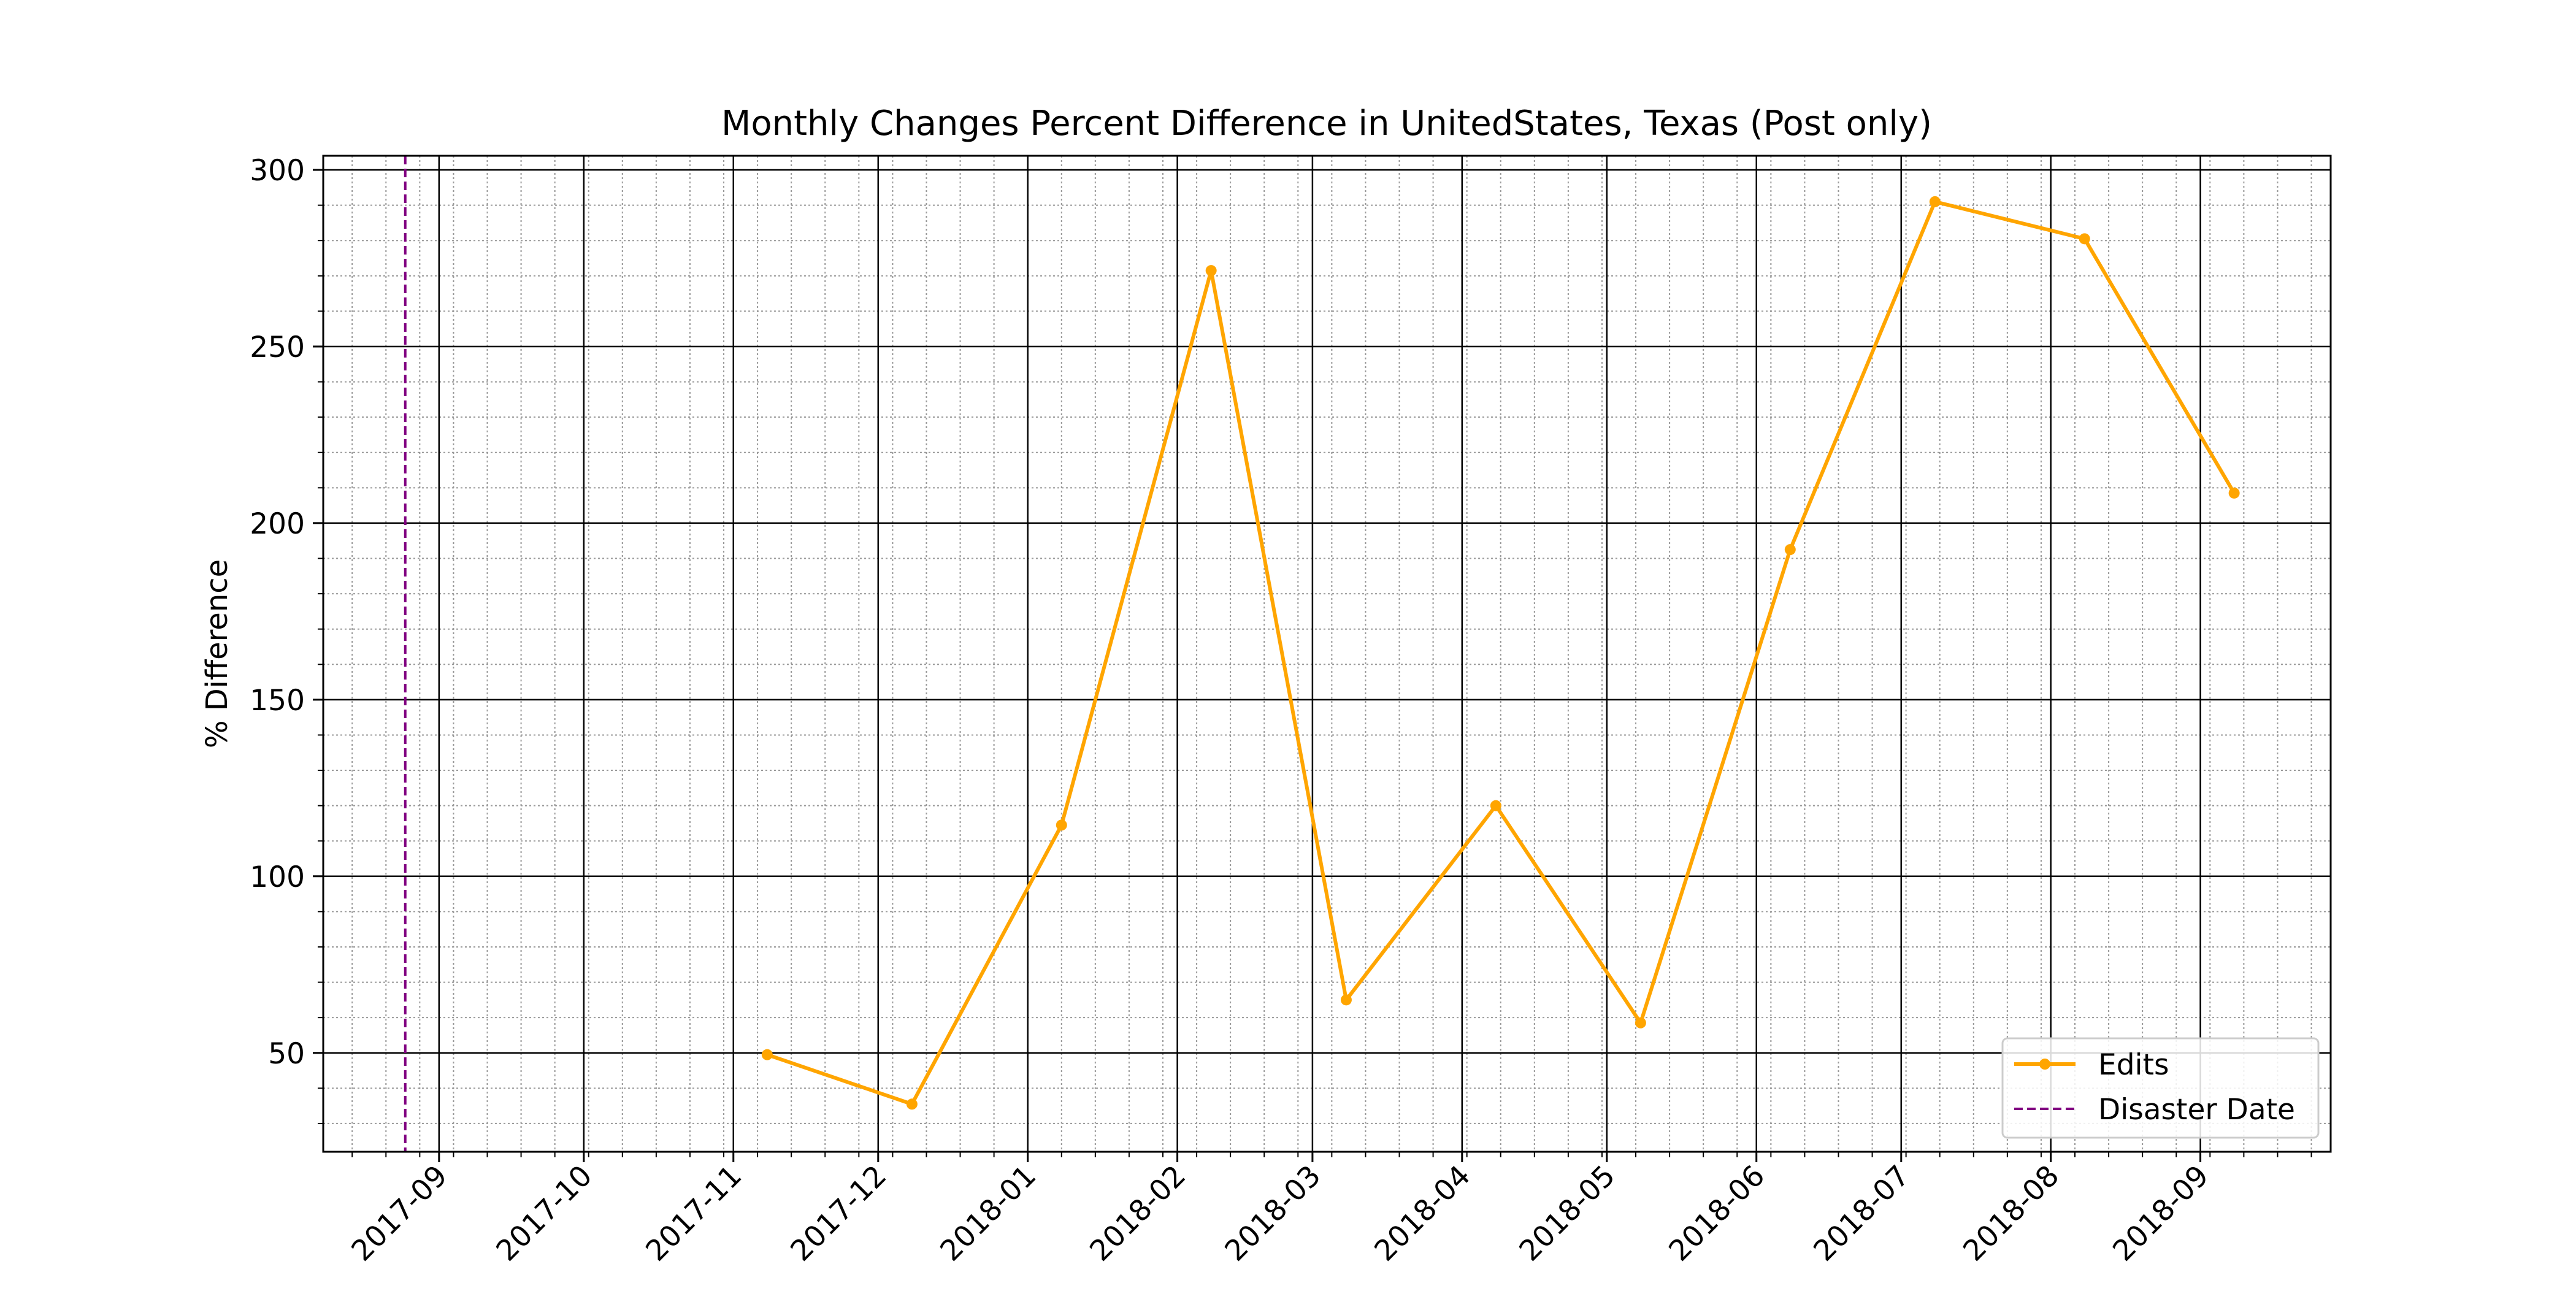 Image resolution: width=2576 pixels, height=1291 pixels. What do you see at coordinates (693, 1213) in the screenshot?
I see `x-tick-label: 2017-11` at bounding box center [693, 1213].